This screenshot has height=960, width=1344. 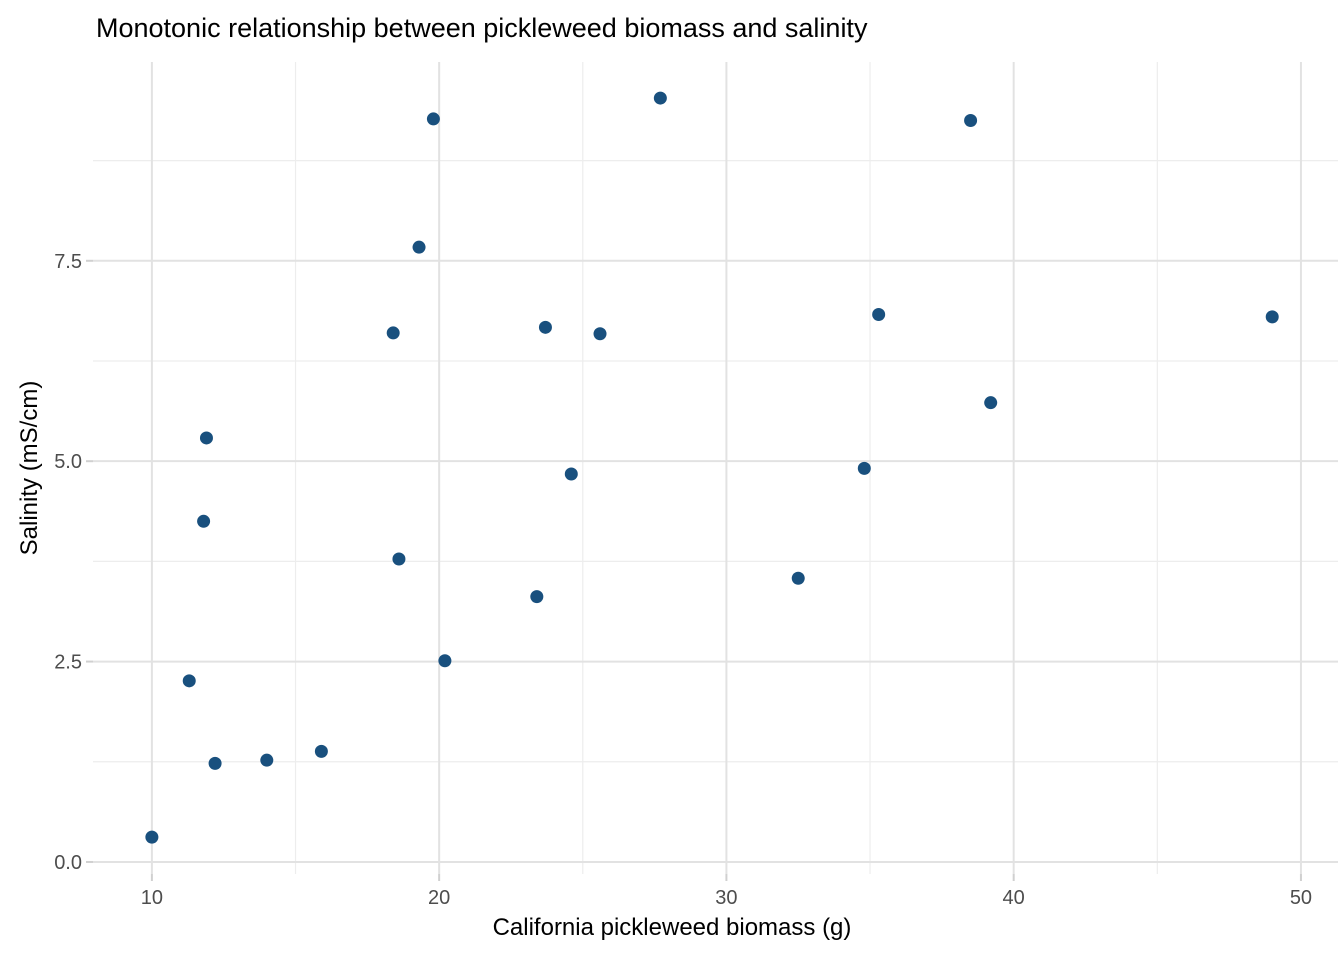 I want to click on x-axis-tick-label: 30, so click(x=726, y=898).